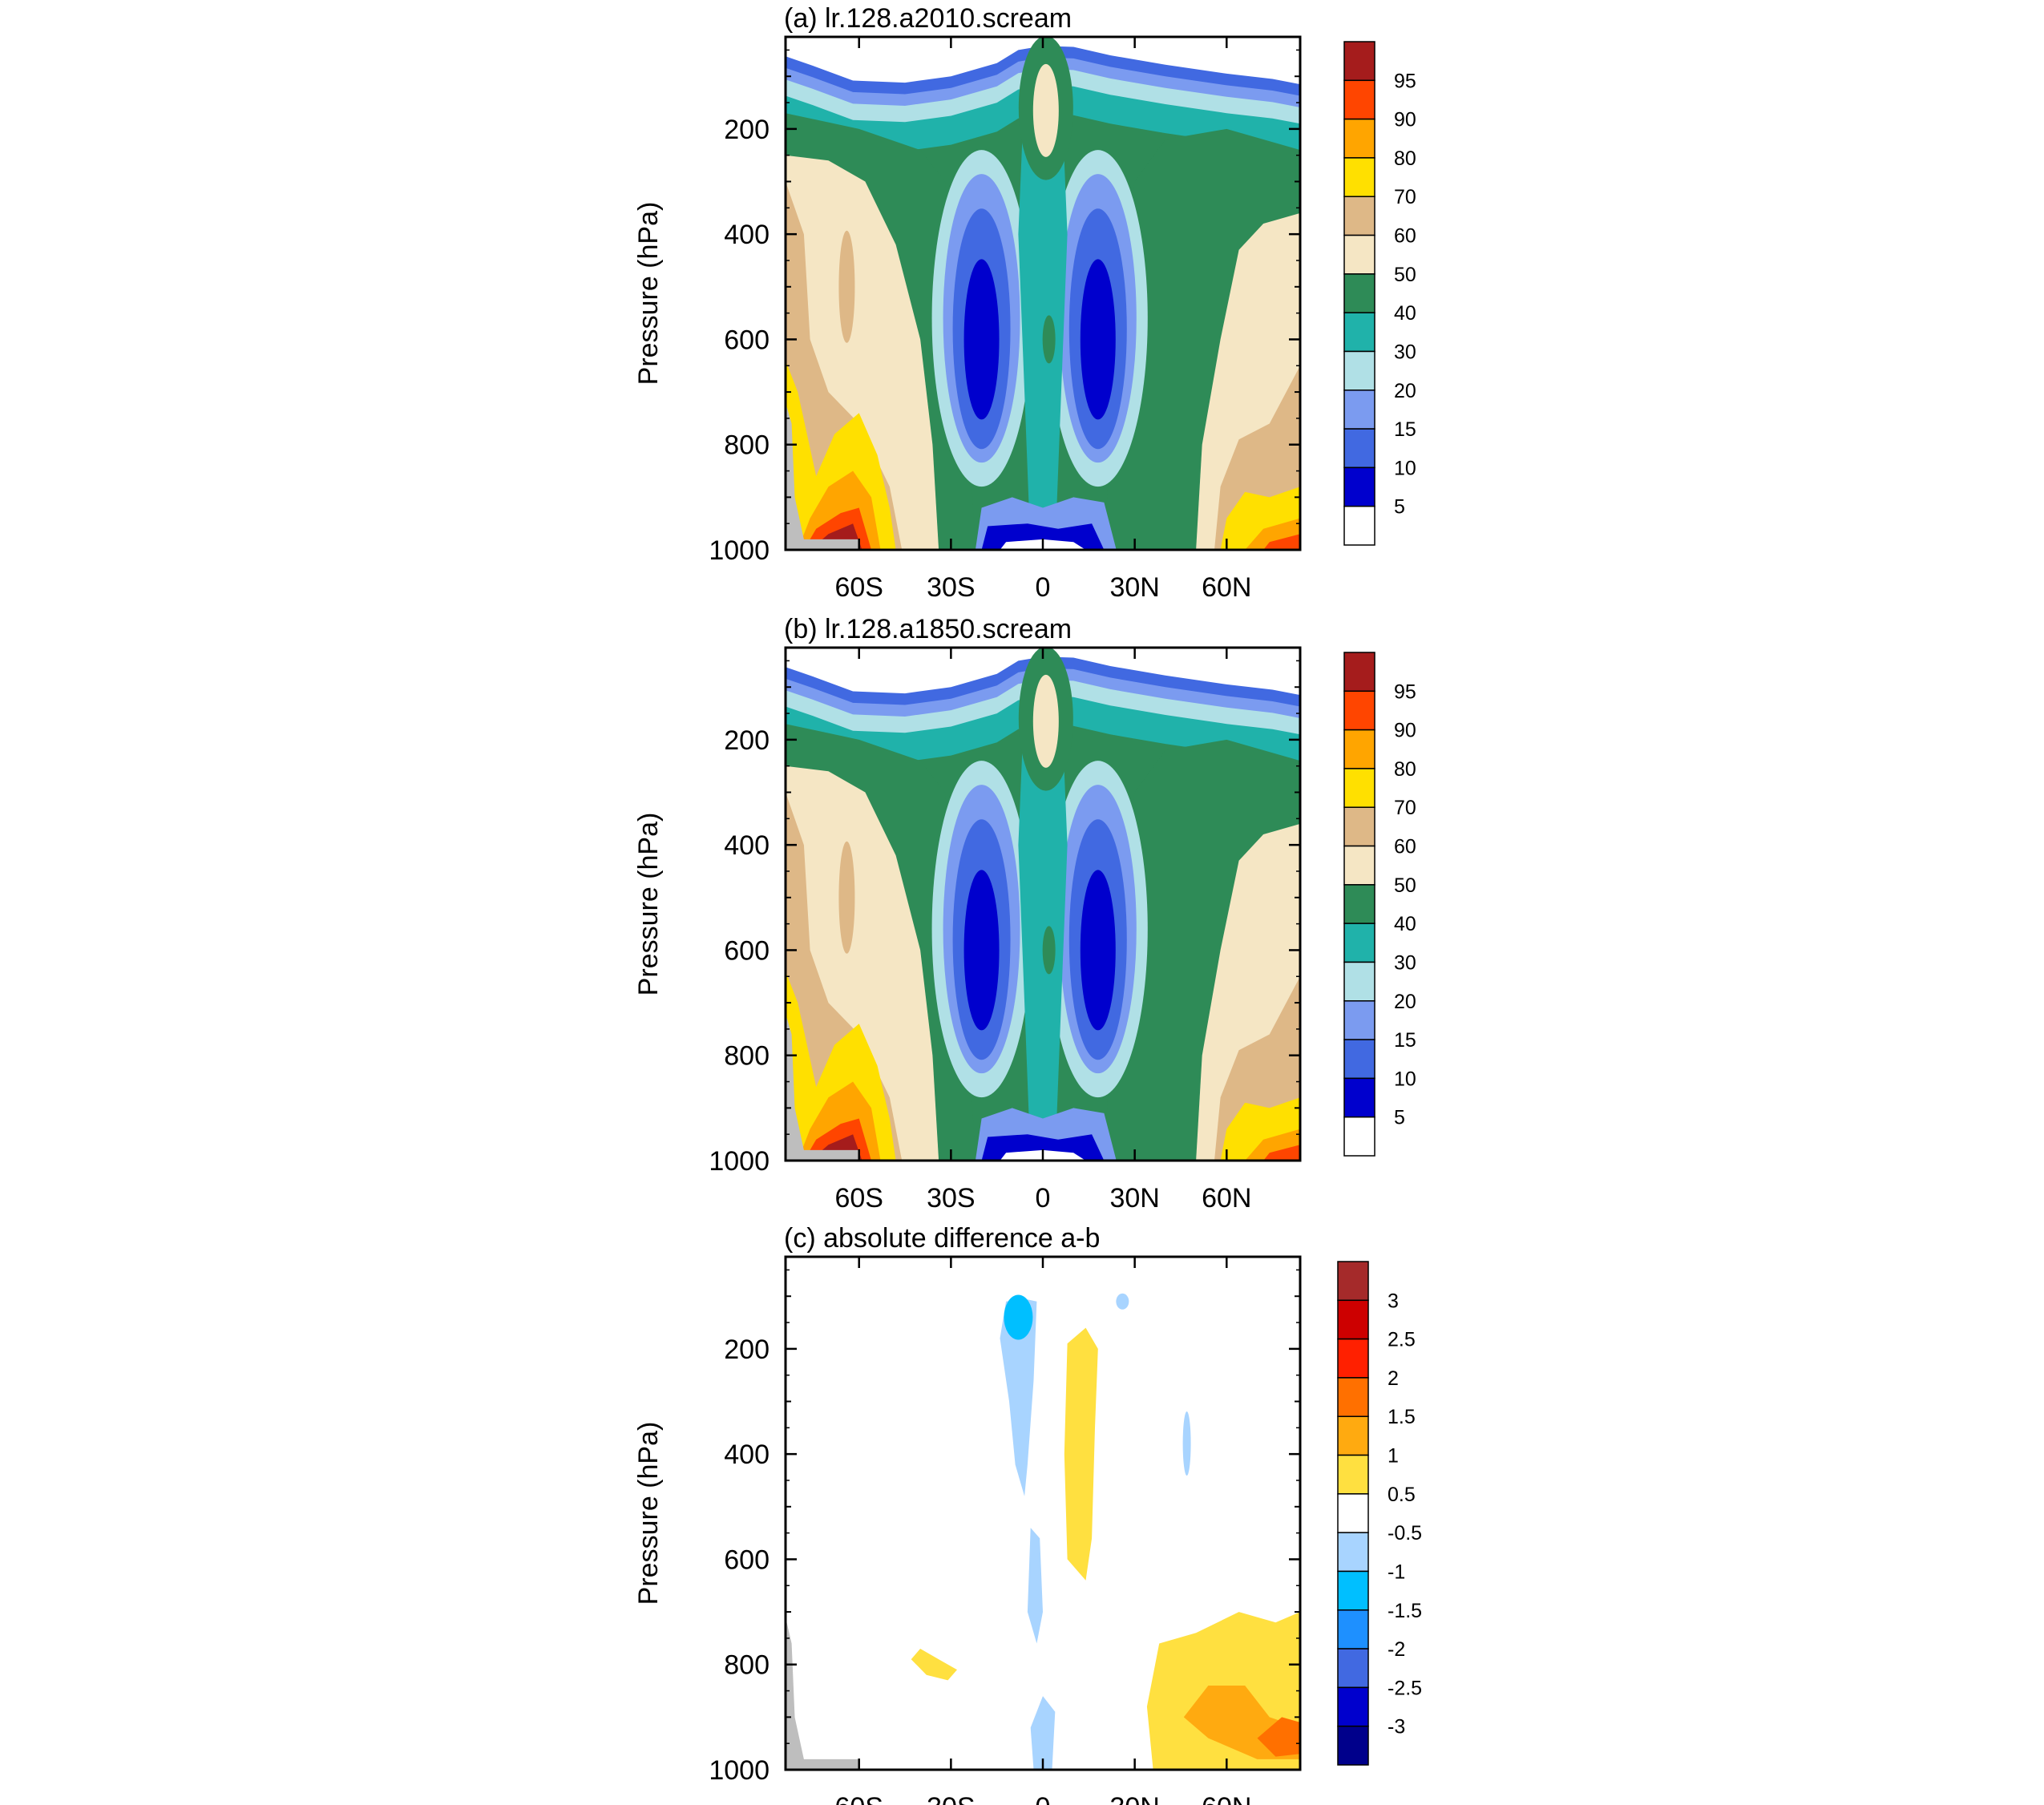  I want to click on colorbar-label: -2.5, so click(1405, 1688).